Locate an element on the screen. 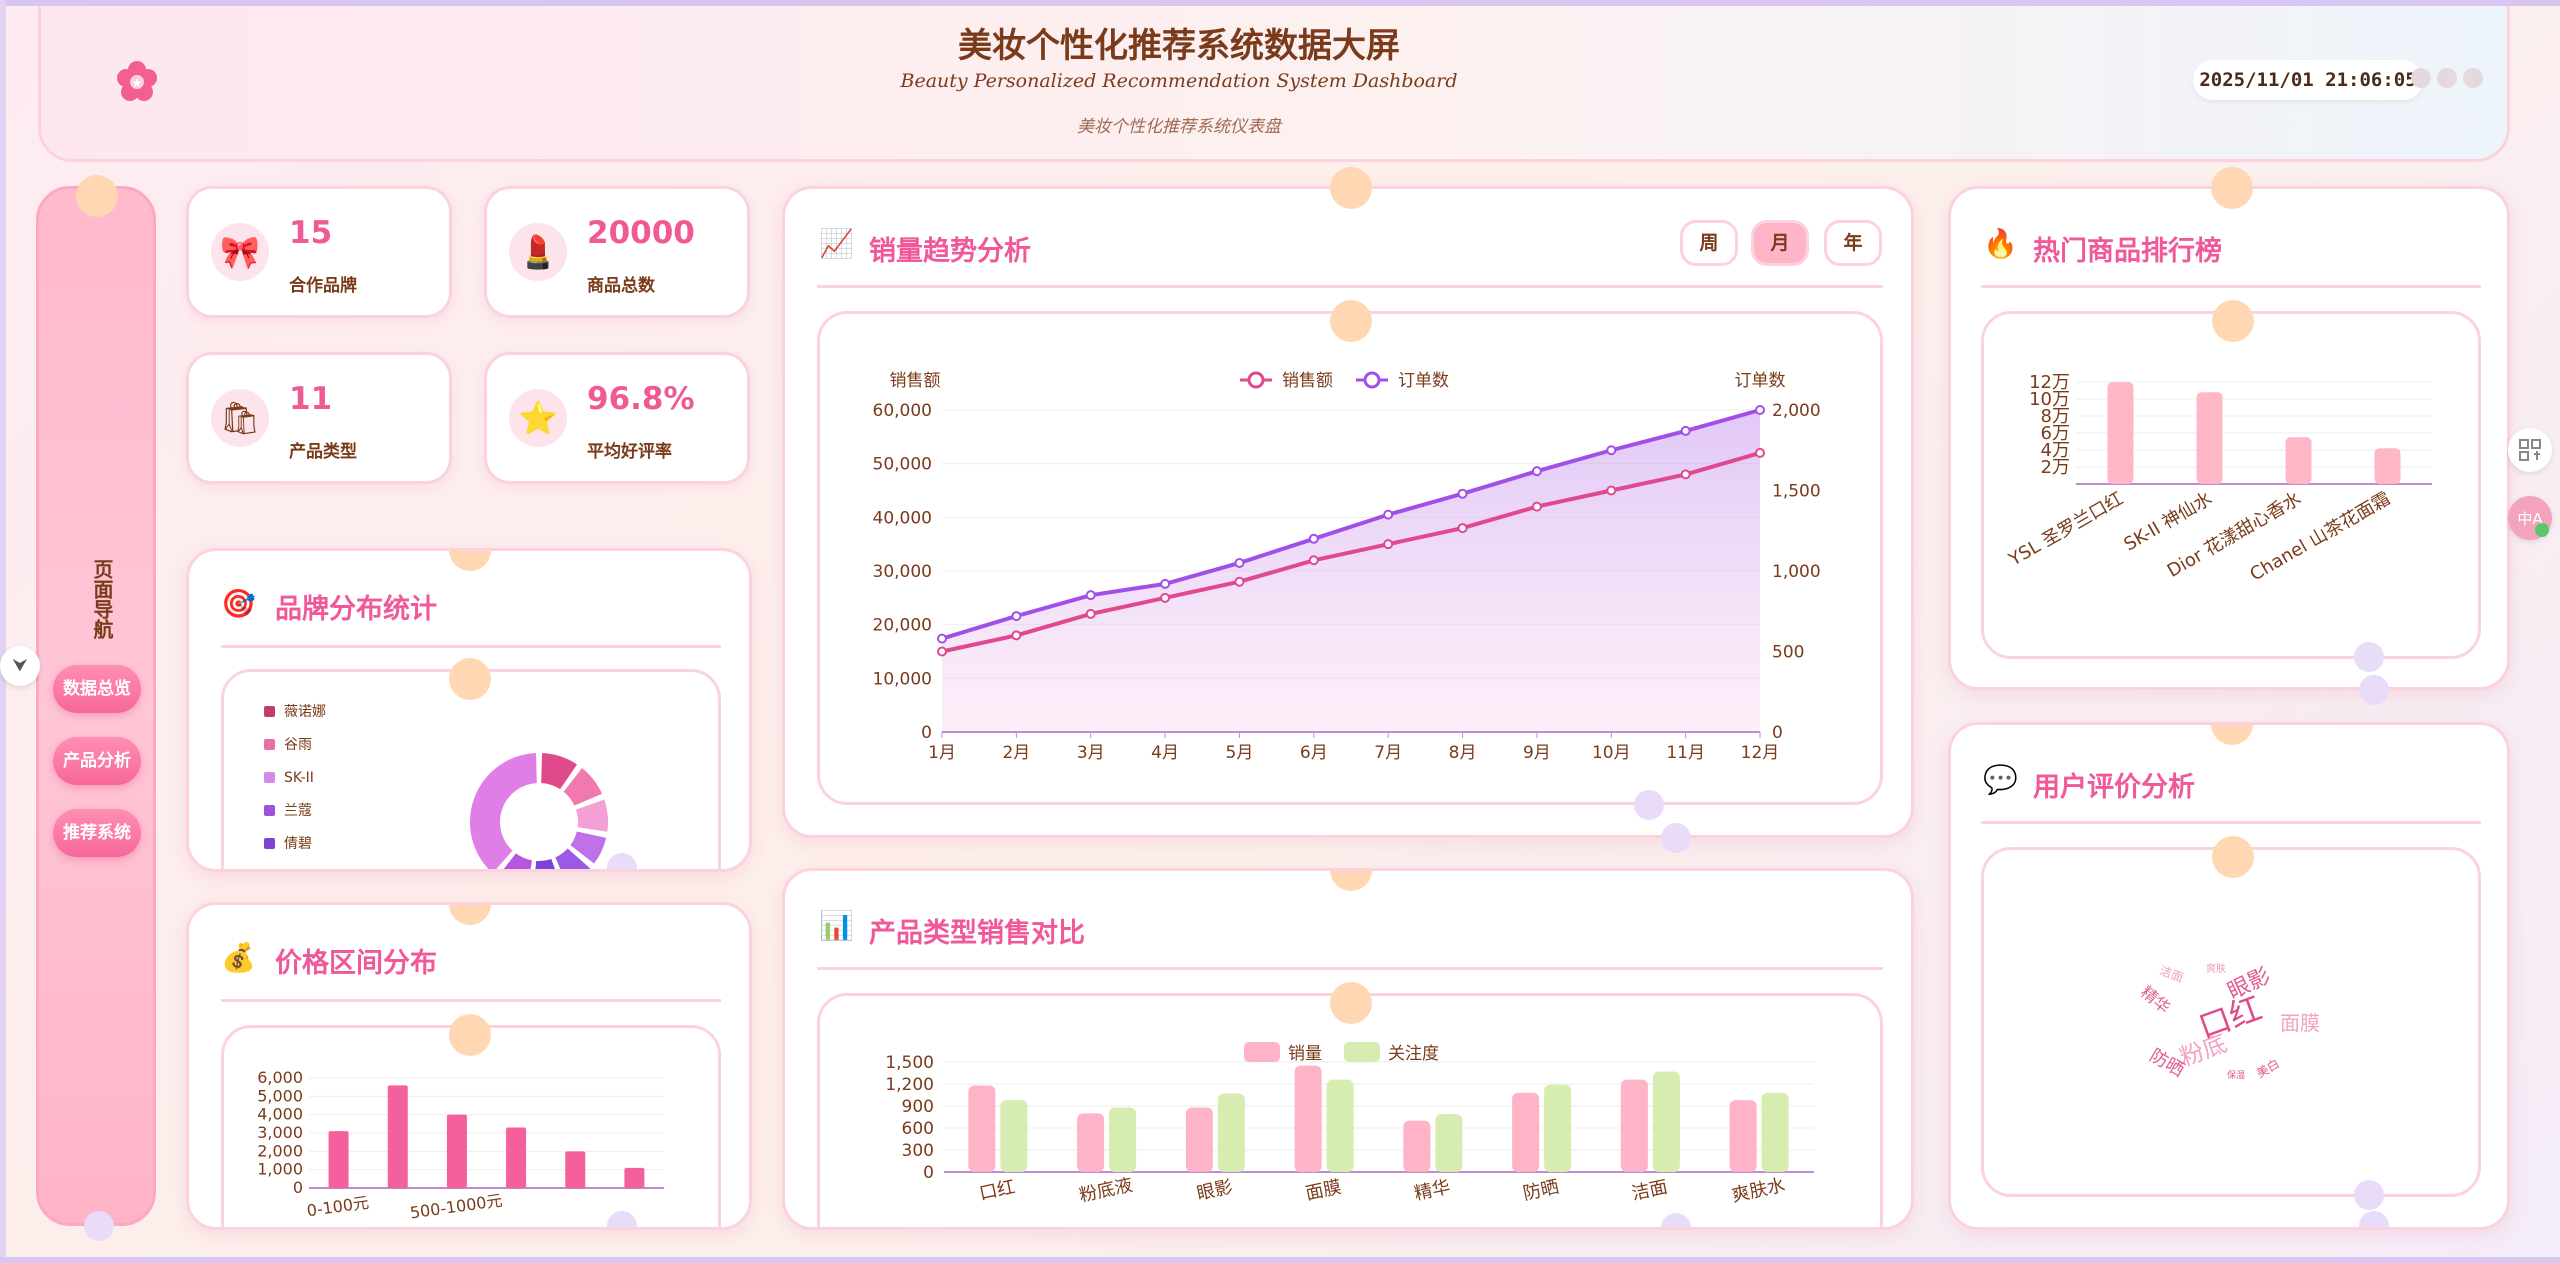 This screenshot has width=2560, height=1263. user-review-card: 💬 用户评价分析 口红 粉底 眼影 面膜 防晒 精华 洁面 爽肤 美白 保湿 is located at coordinates (2229, 976).